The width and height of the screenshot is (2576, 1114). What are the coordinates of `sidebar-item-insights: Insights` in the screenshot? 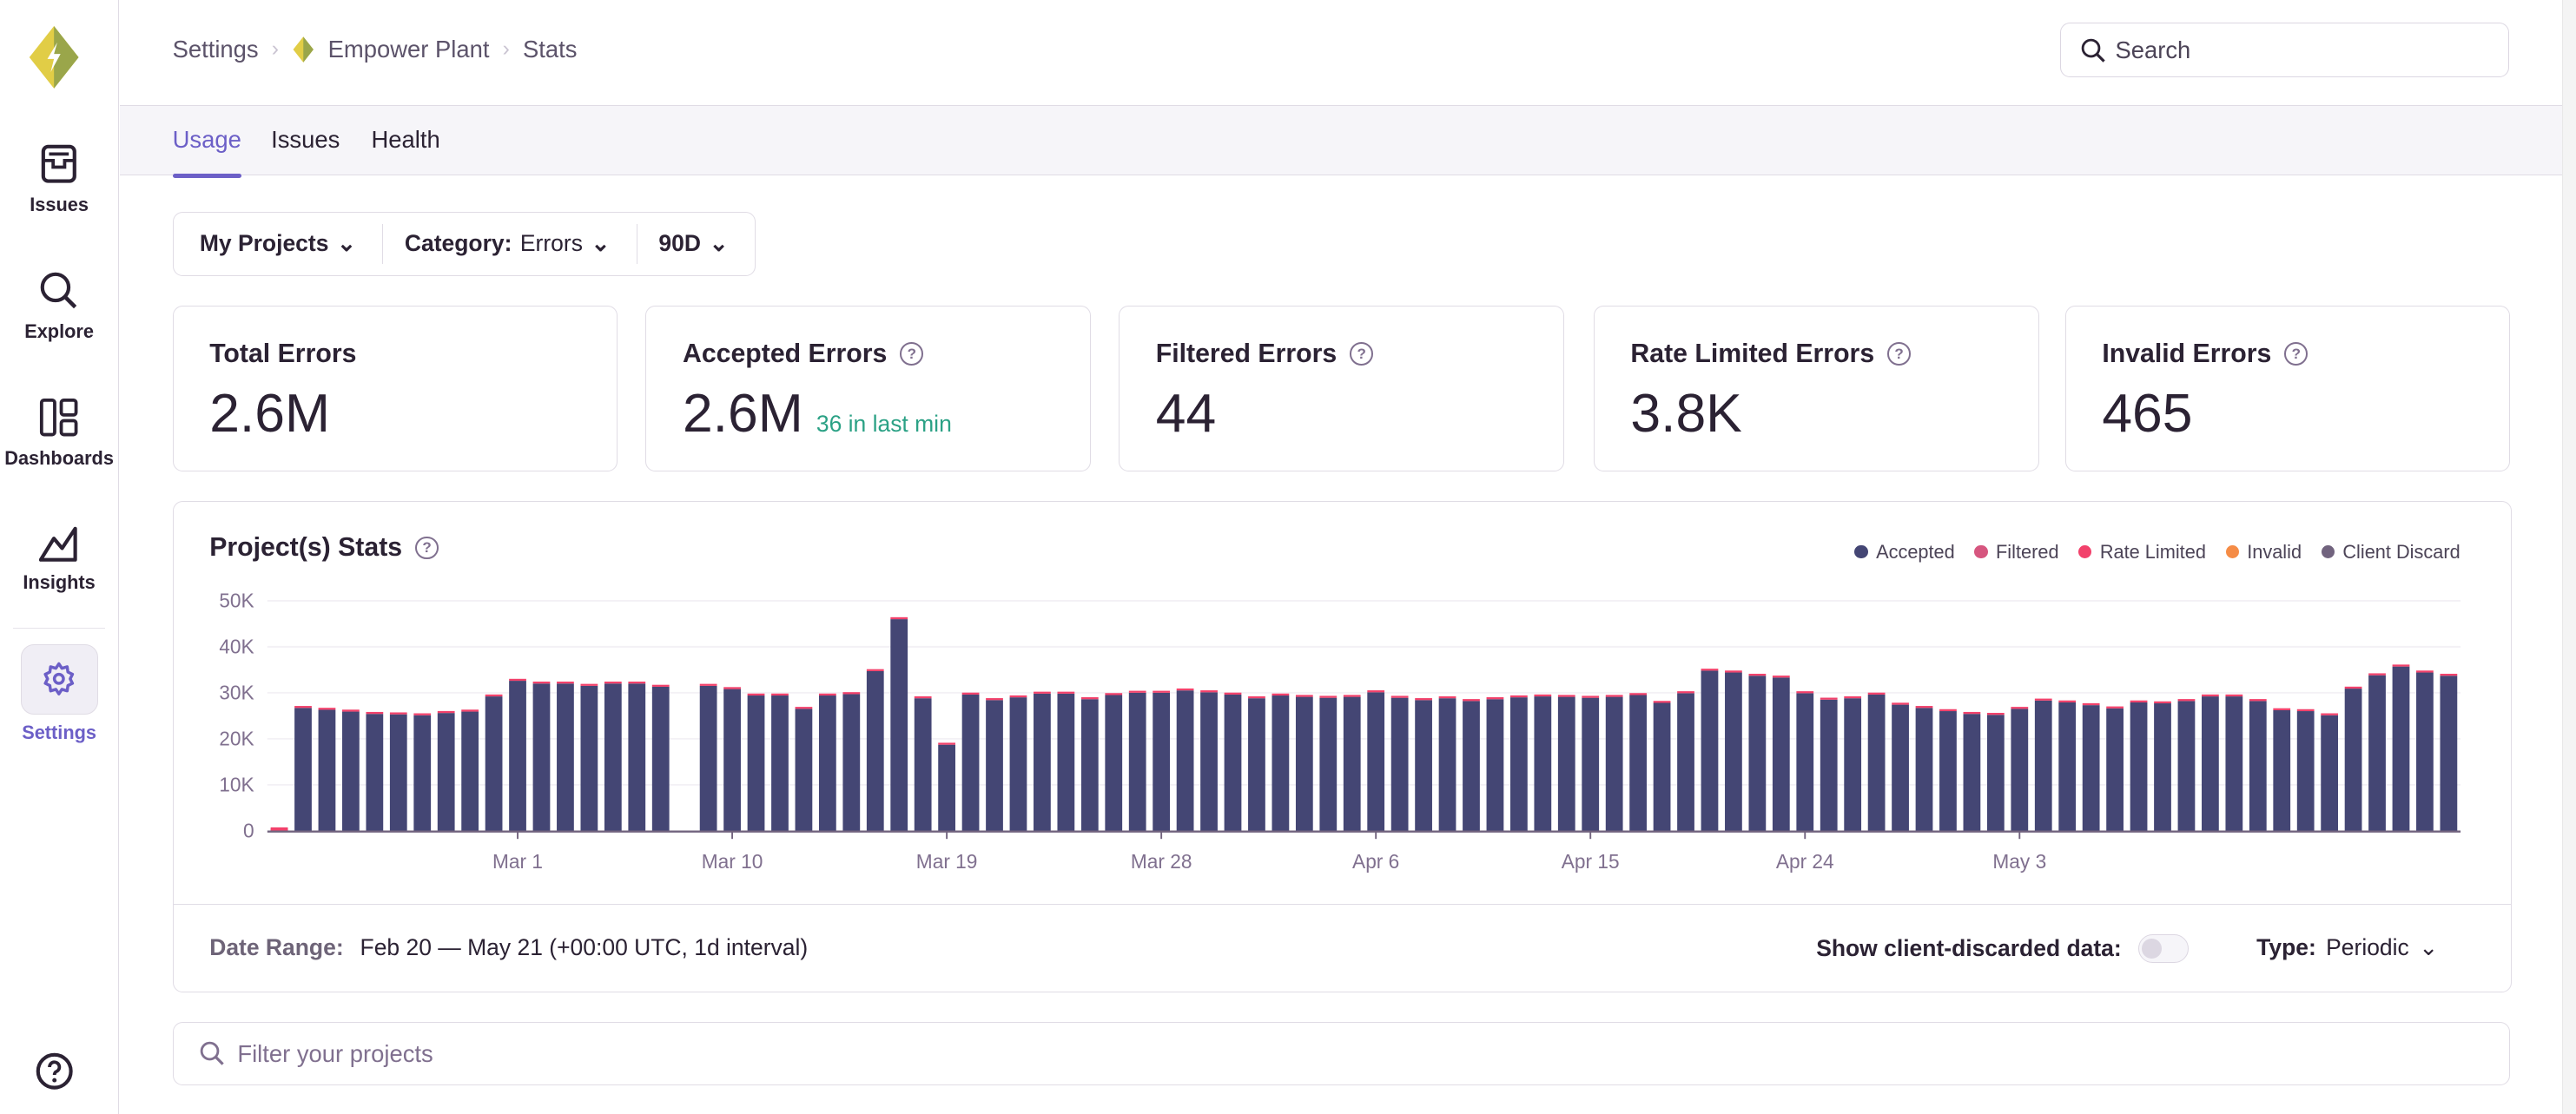 It's located at (59, 559).